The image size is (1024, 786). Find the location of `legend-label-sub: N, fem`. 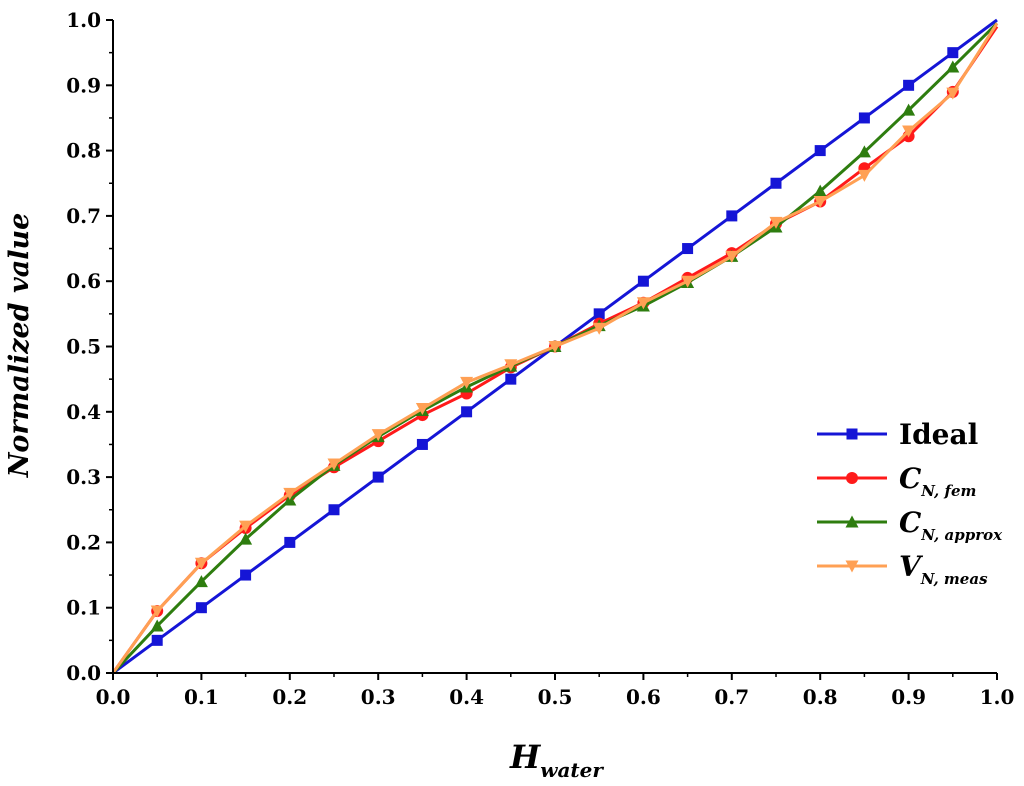

legend-label-sub: N, fem is located at coordinates (948, 491).